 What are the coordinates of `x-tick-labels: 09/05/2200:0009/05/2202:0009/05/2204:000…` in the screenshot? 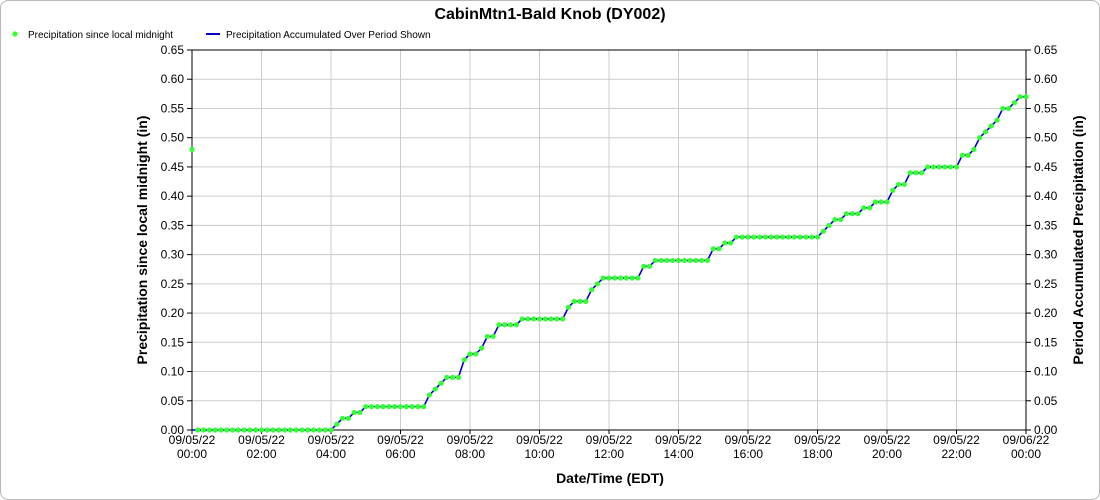 It's located at (609, 447).